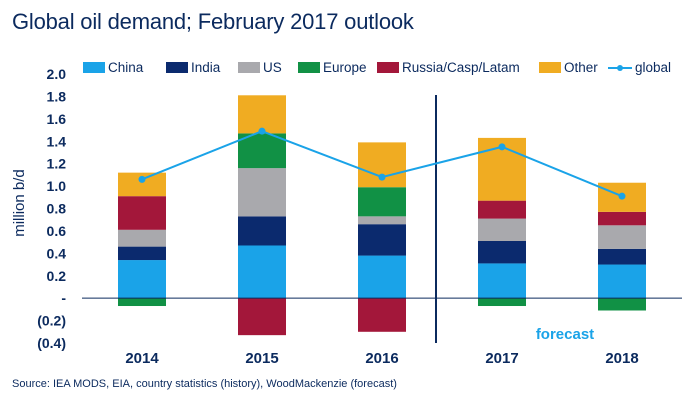 The image size is (697, 402). What do you see at coordinates (622, 196) in the screenshot?
I see `global-point-2018` at bounding box center [622, 196].